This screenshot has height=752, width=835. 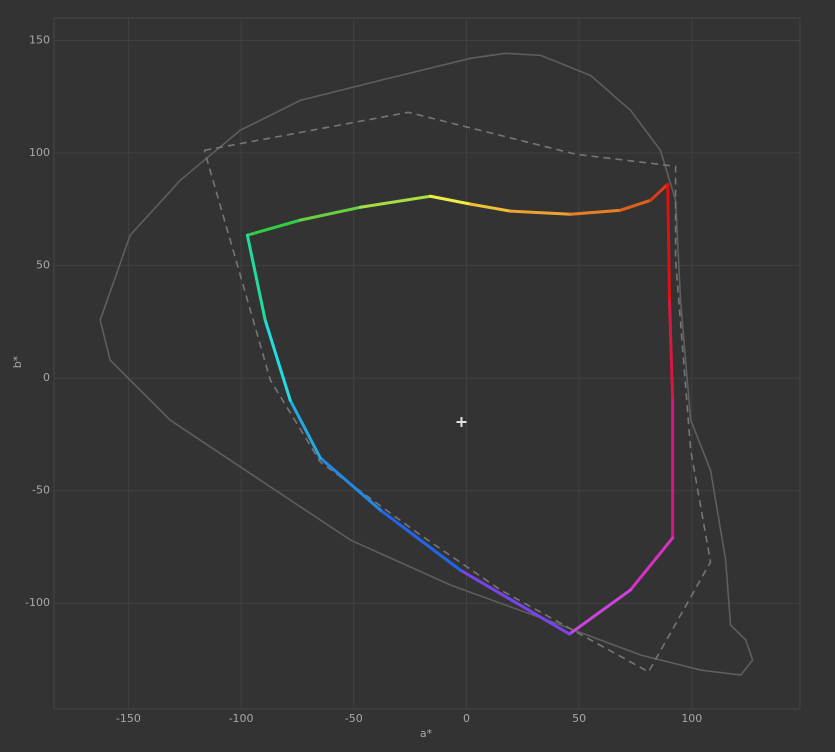 I want to click on x-tick-label: -50, so click(x=354, y=718).